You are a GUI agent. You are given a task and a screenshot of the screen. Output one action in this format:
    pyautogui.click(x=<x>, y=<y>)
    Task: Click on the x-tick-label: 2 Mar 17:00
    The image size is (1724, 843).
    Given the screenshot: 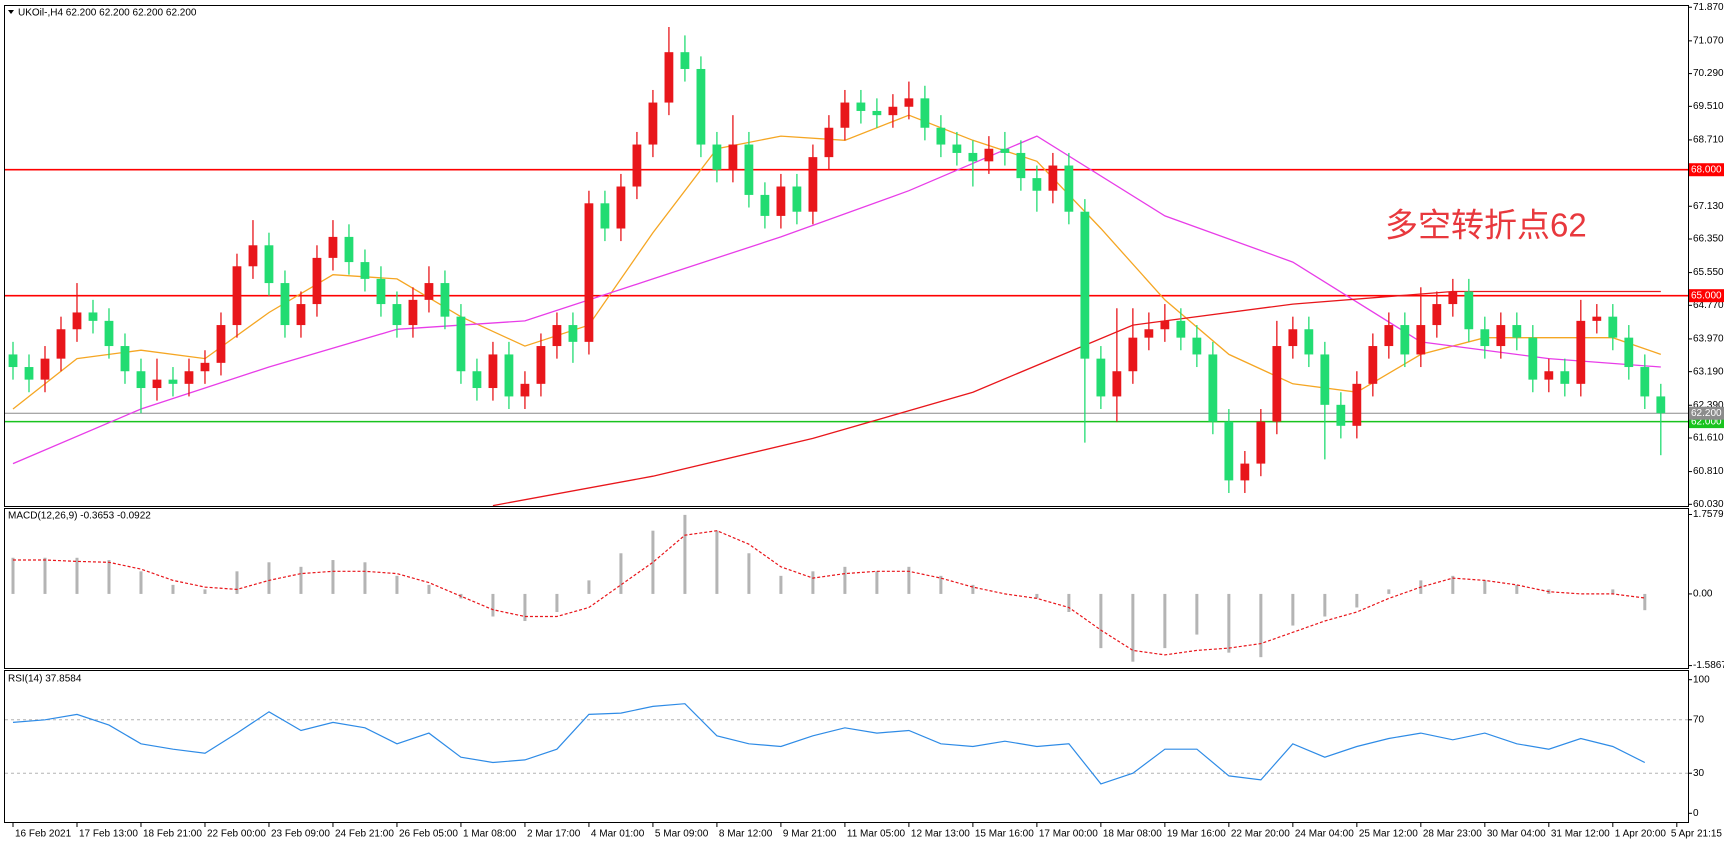 What is the action you would take?
    pyautogui.click(x=554, y=834)
    